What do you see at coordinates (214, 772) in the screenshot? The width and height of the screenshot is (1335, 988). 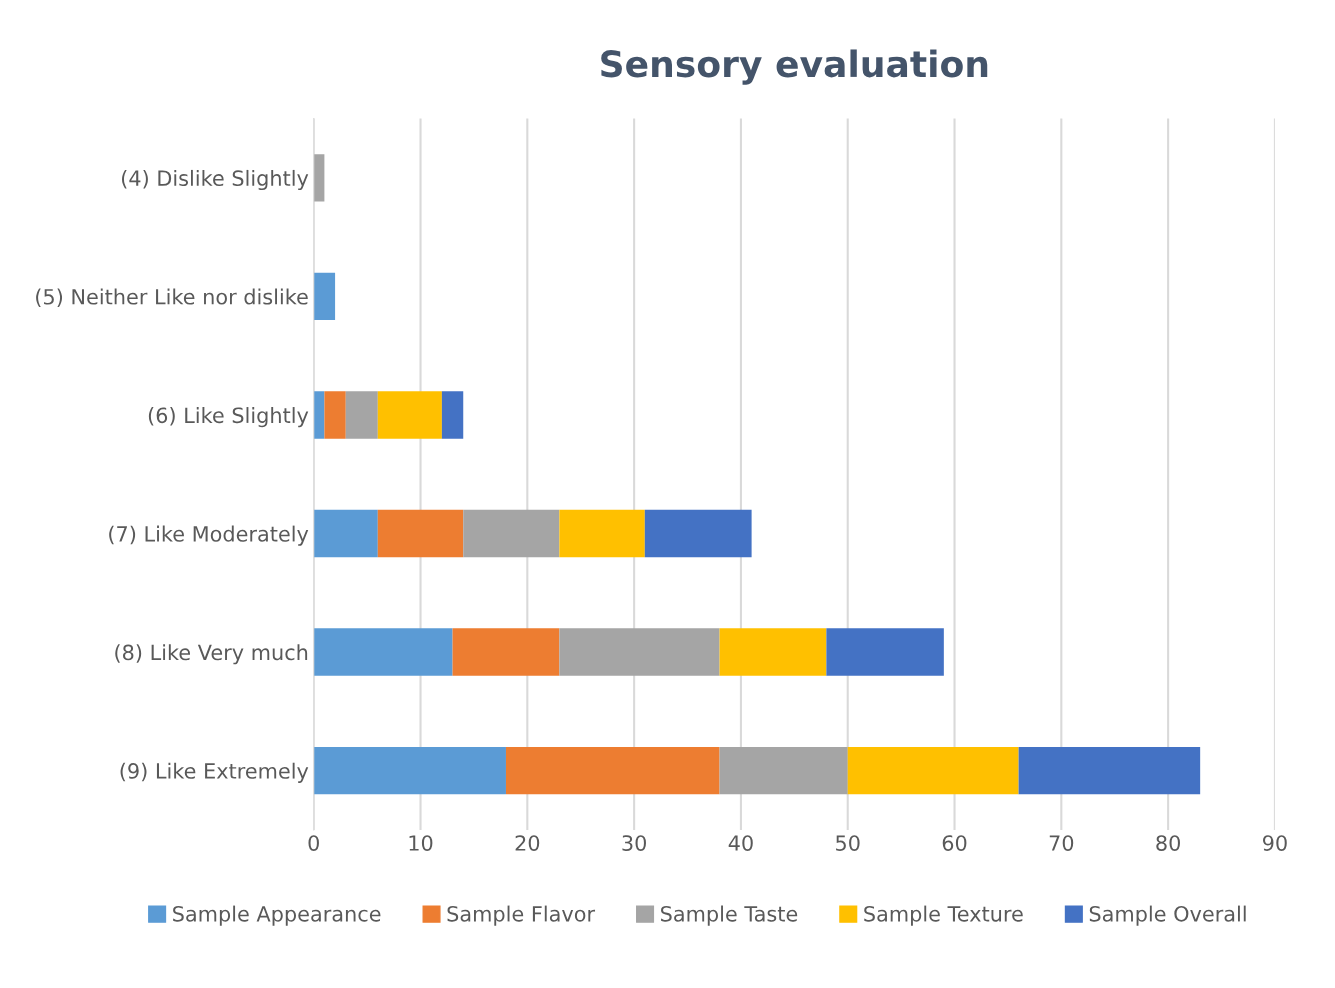 I see `y-tick-label: (9) Like Extremely` at bounding box center [214, 772].